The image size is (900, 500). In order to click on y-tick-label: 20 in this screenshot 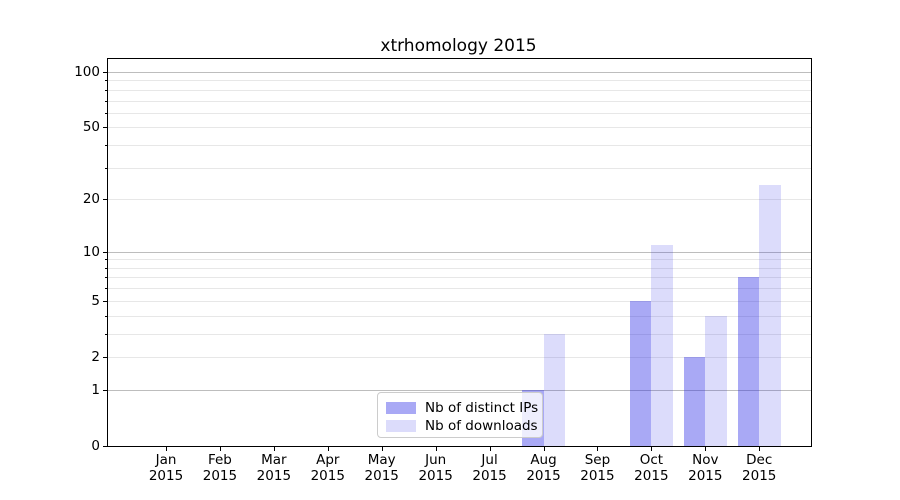, I will do `click(91, 199)`.